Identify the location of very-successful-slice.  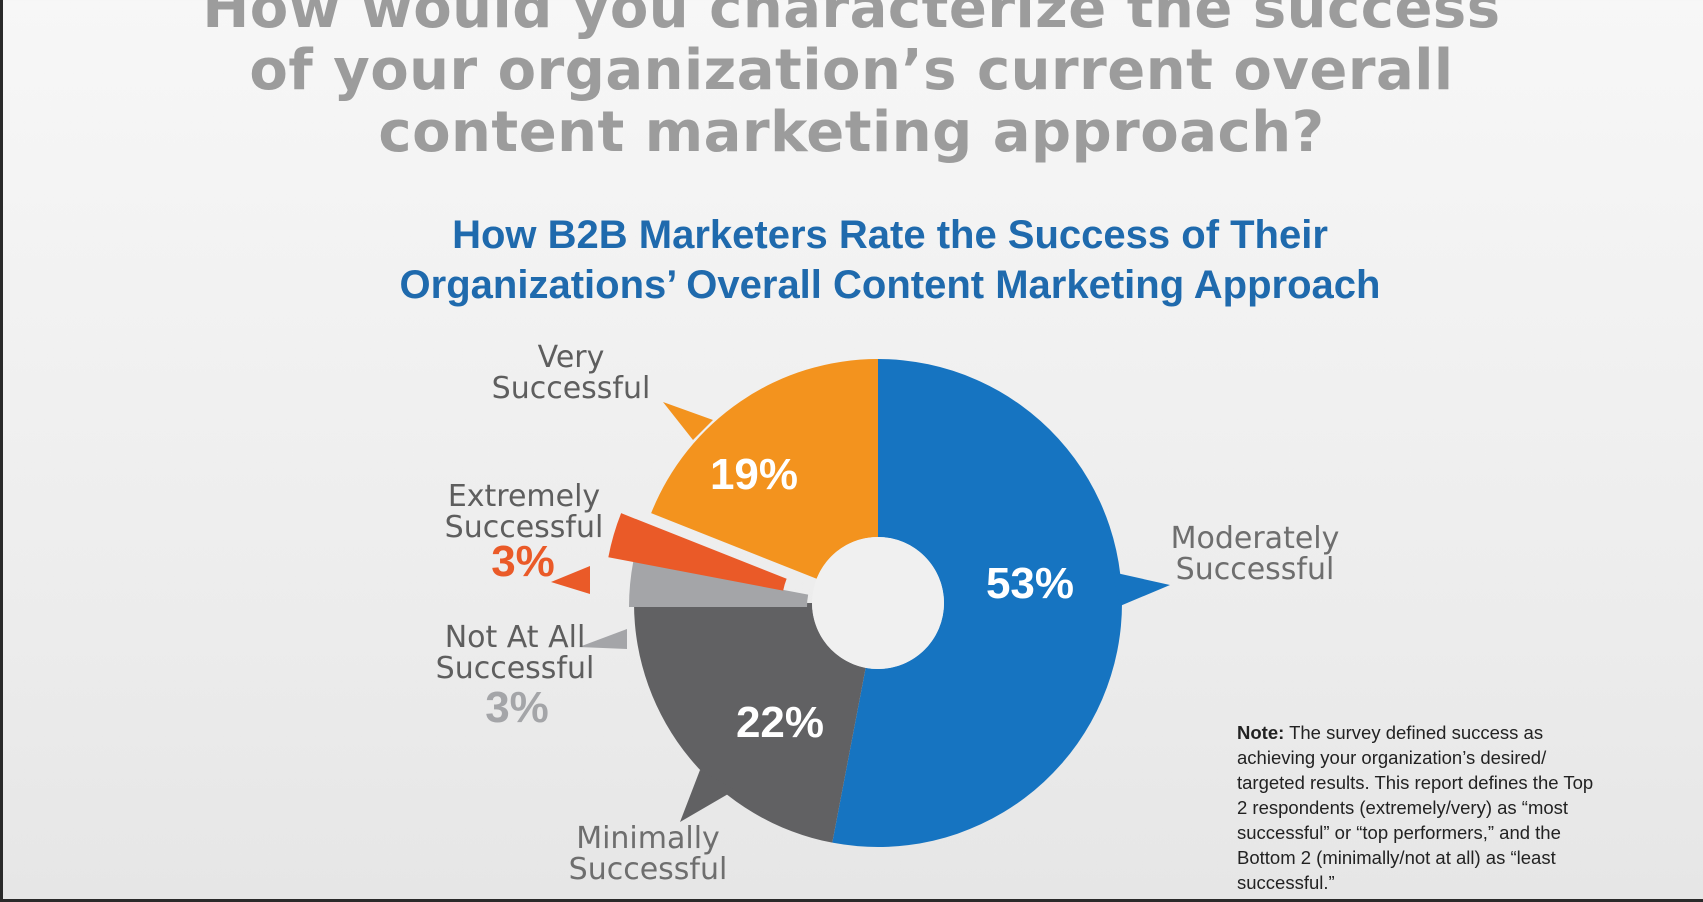
(764, 469).